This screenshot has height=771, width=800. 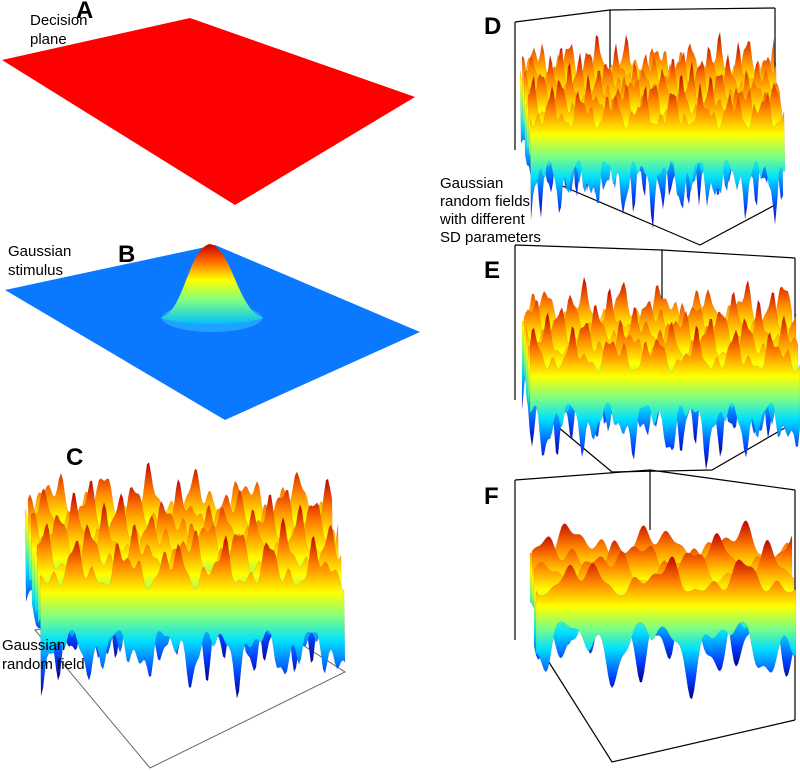 What do you see at coordinates (35, 270) in the screenshot?
I see `caption: stimulus` at bounding box center [35, 270].